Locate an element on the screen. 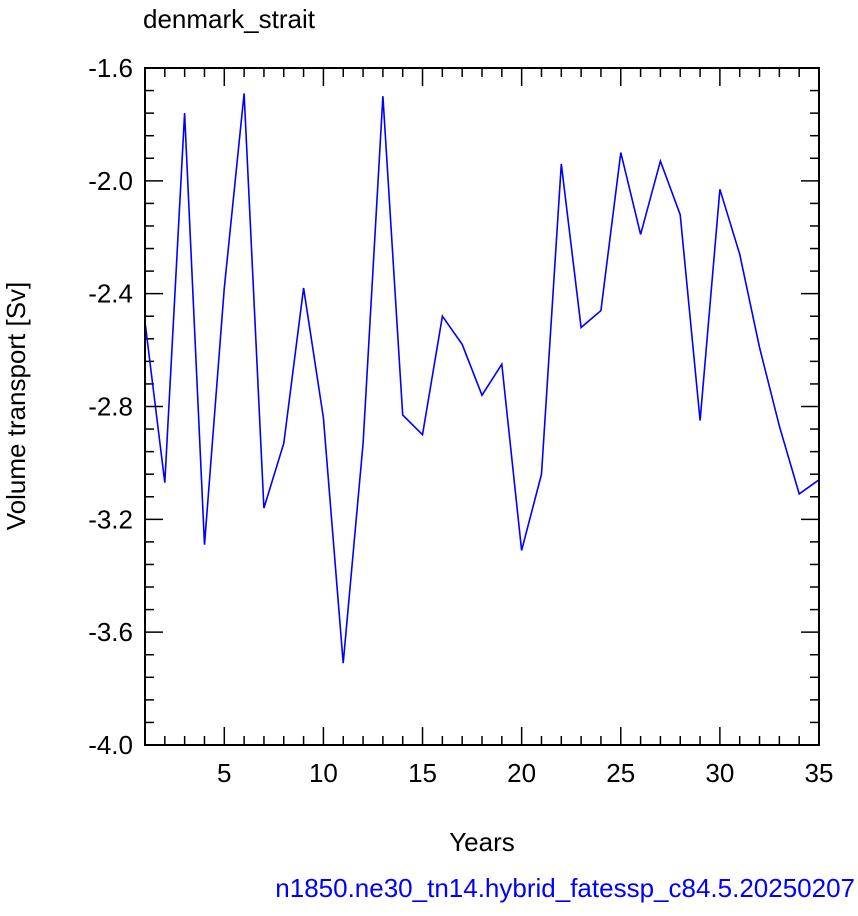 The image size is (858, 916). x-tick-label: 10 is located at coordinates (323, 773).